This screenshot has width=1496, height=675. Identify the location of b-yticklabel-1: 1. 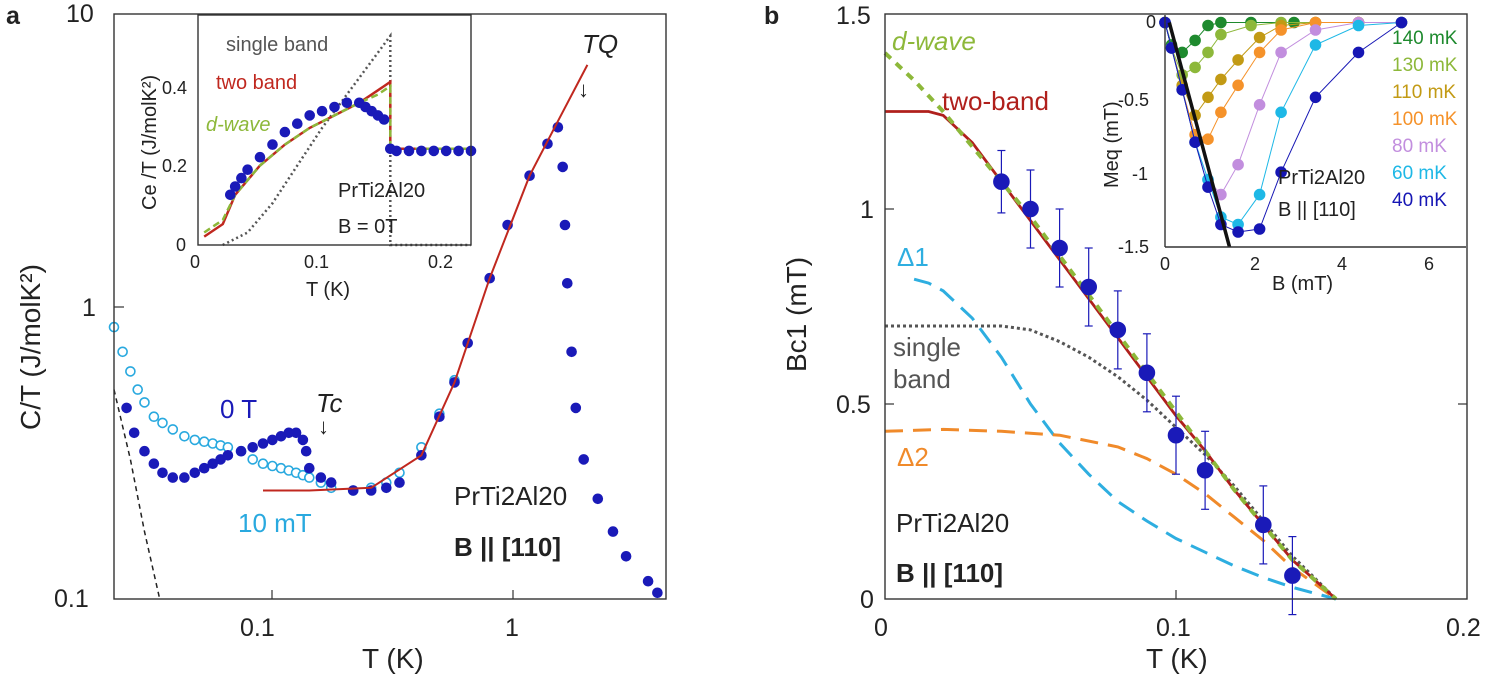
(867, 210).